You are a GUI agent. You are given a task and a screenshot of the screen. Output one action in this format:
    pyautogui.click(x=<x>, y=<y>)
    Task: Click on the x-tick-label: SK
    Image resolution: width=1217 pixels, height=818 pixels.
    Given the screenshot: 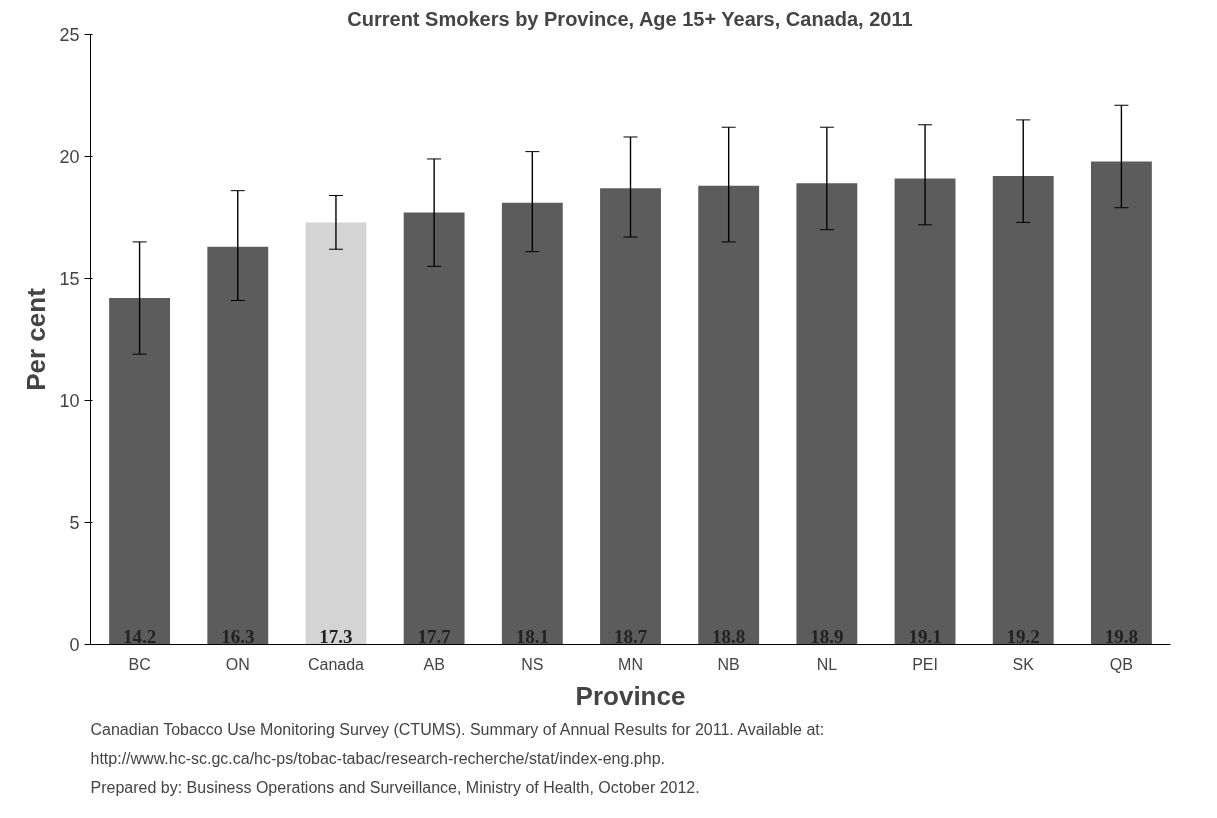 What is the action you would take?
    pyautogui.click(x=1023, y=664)
    